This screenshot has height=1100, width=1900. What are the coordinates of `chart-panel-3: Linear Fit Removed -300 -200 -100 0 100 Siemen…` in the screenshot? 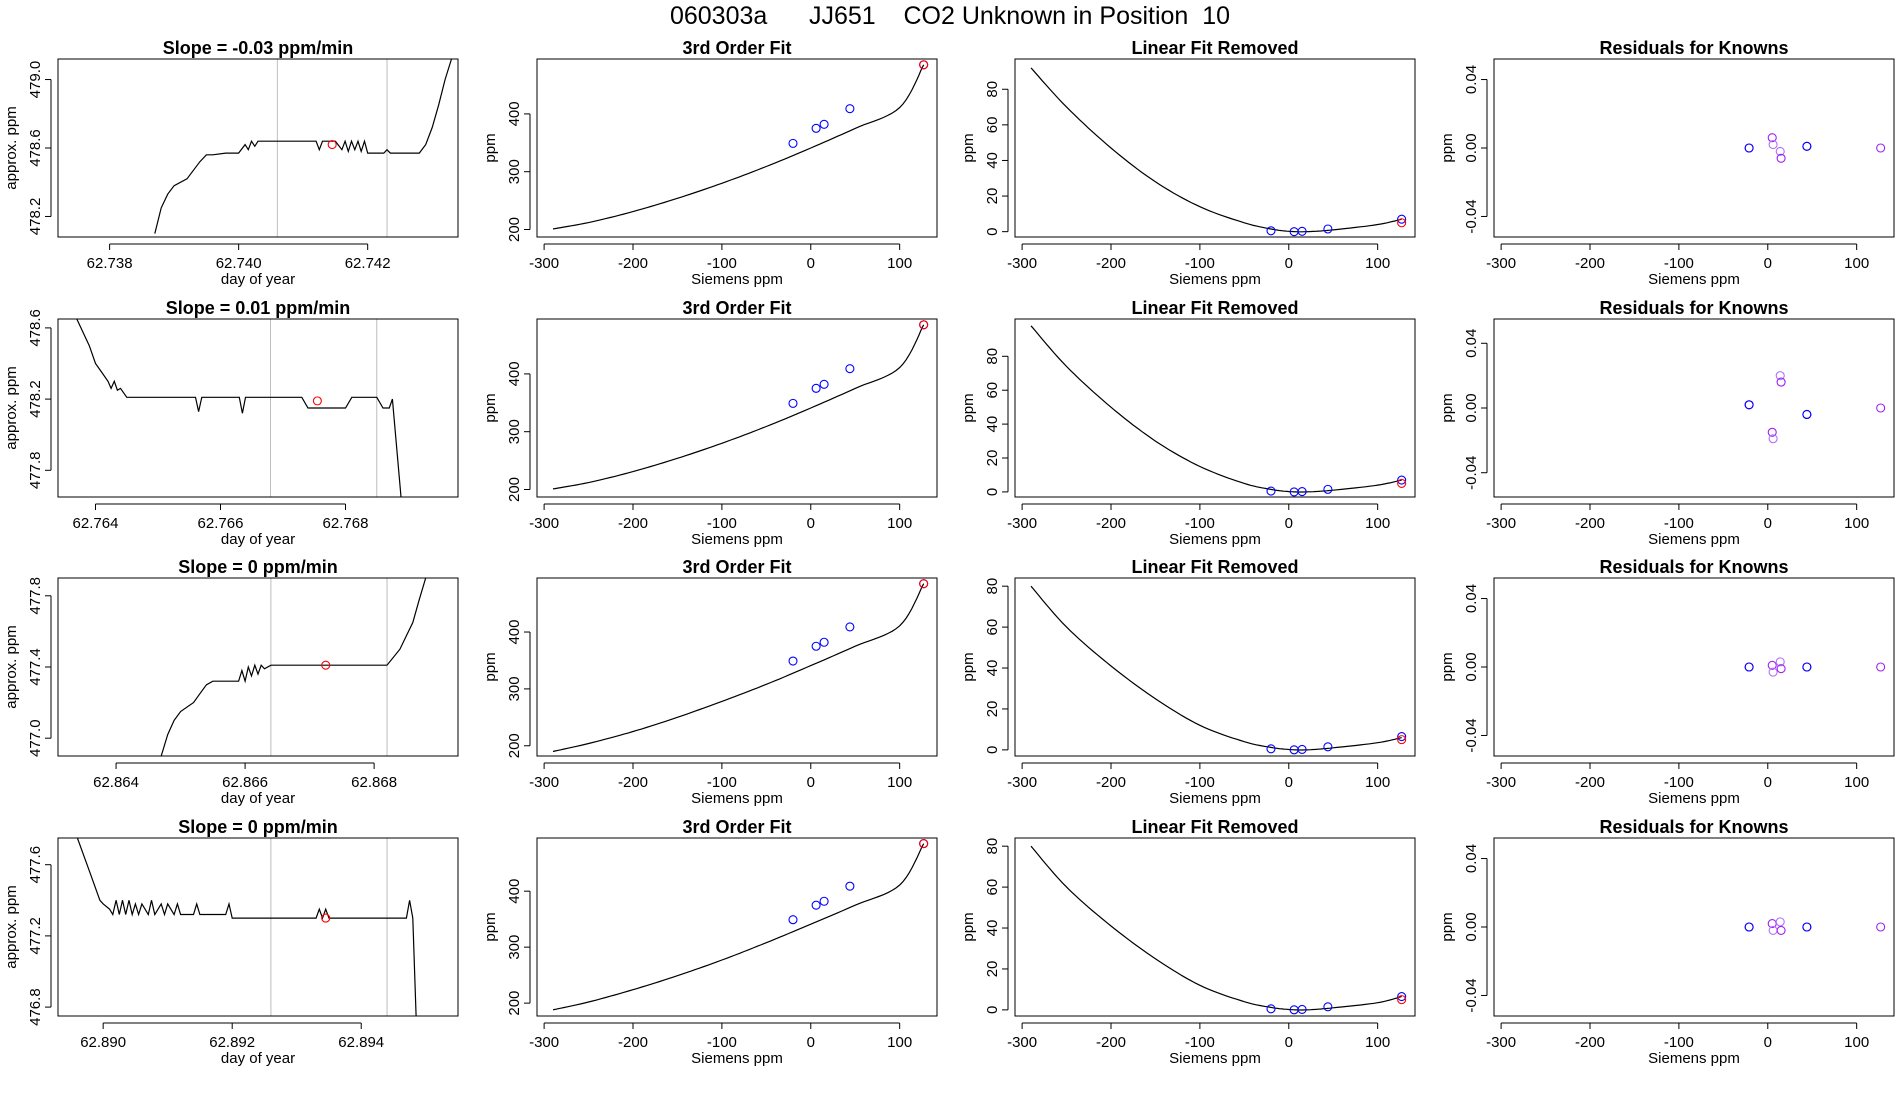 It's located at (1188, 163).